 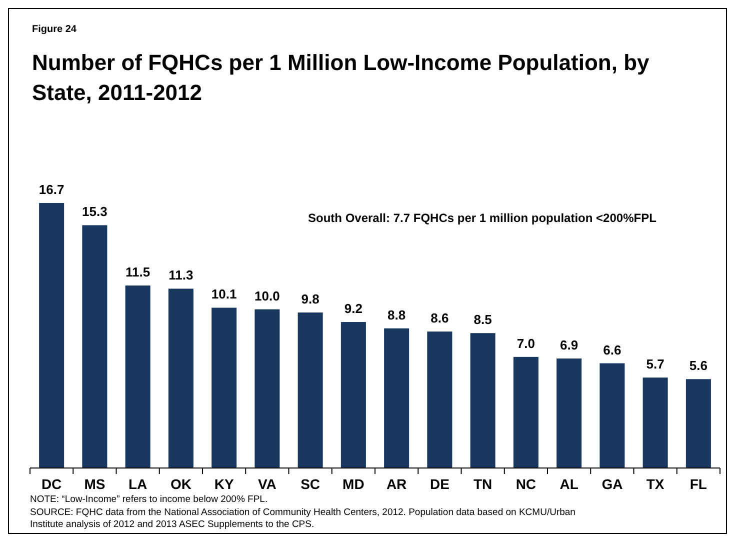 I want to click on data-label: 5.6, so click(x=698, y=366).